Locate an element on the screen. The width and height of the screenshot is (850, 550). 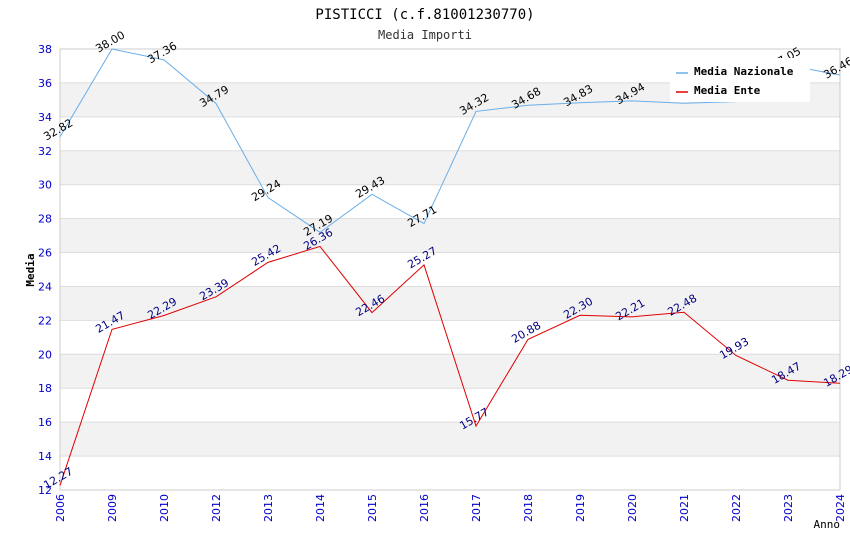
y-tick-label: 26 is located at coordinates (45, 253).